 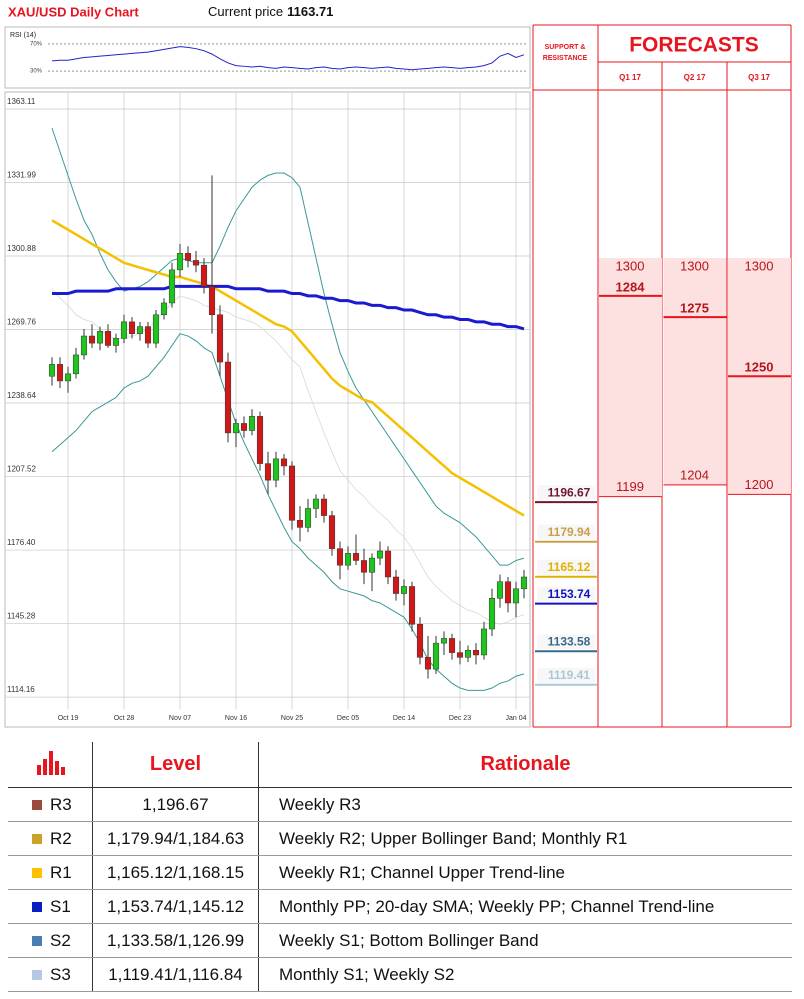 What do you see at coordinates (525, 804) in the screenshot?
I see `rationale-cell: Weekly R3` at bounding box center [525, 804].